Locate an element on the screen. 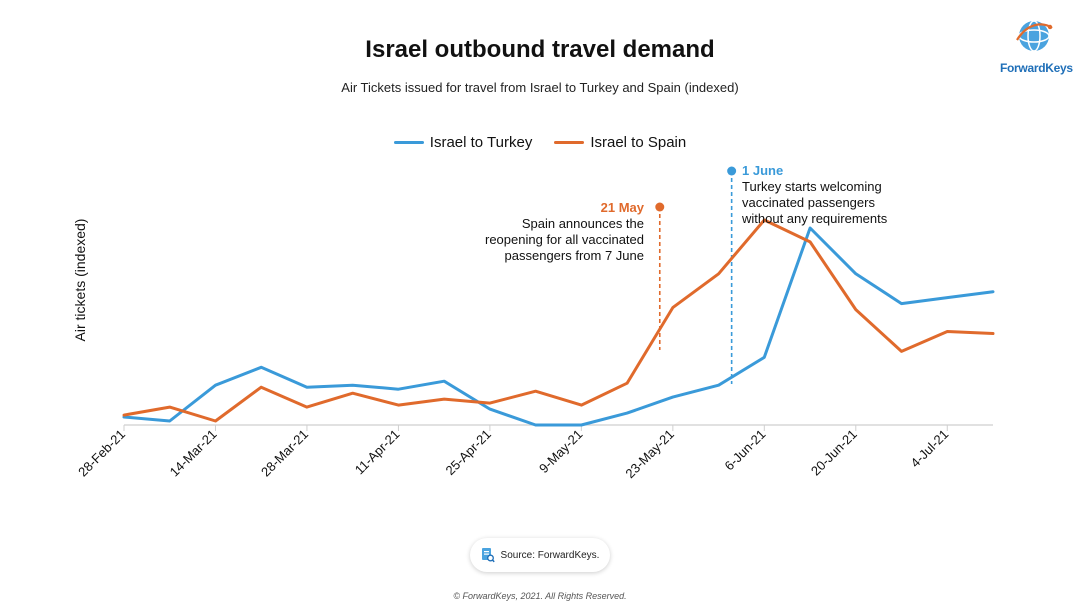 The image size is (1080, 608). x-tick-label: 28-Mar-21 is located at coordinates (284, 453).